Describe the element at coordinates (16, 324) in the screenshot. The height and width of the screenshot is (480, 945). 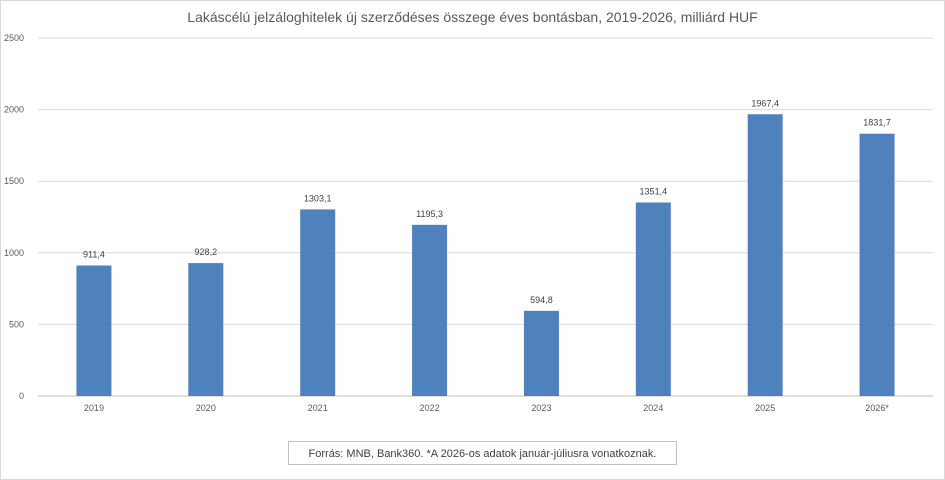
I see `y-tick-label: 500` at that location.